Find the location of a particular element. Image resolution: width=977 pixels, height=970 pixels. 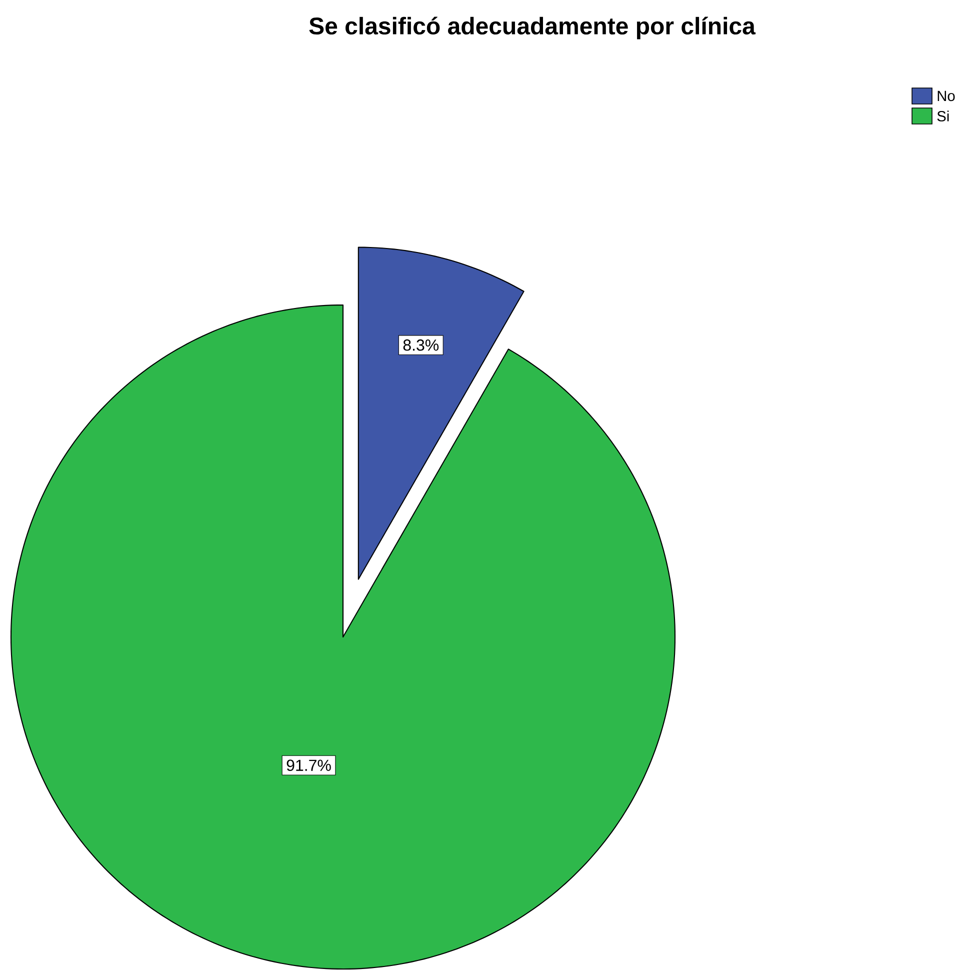

legend-label: No is located at coordinates (946, 96).